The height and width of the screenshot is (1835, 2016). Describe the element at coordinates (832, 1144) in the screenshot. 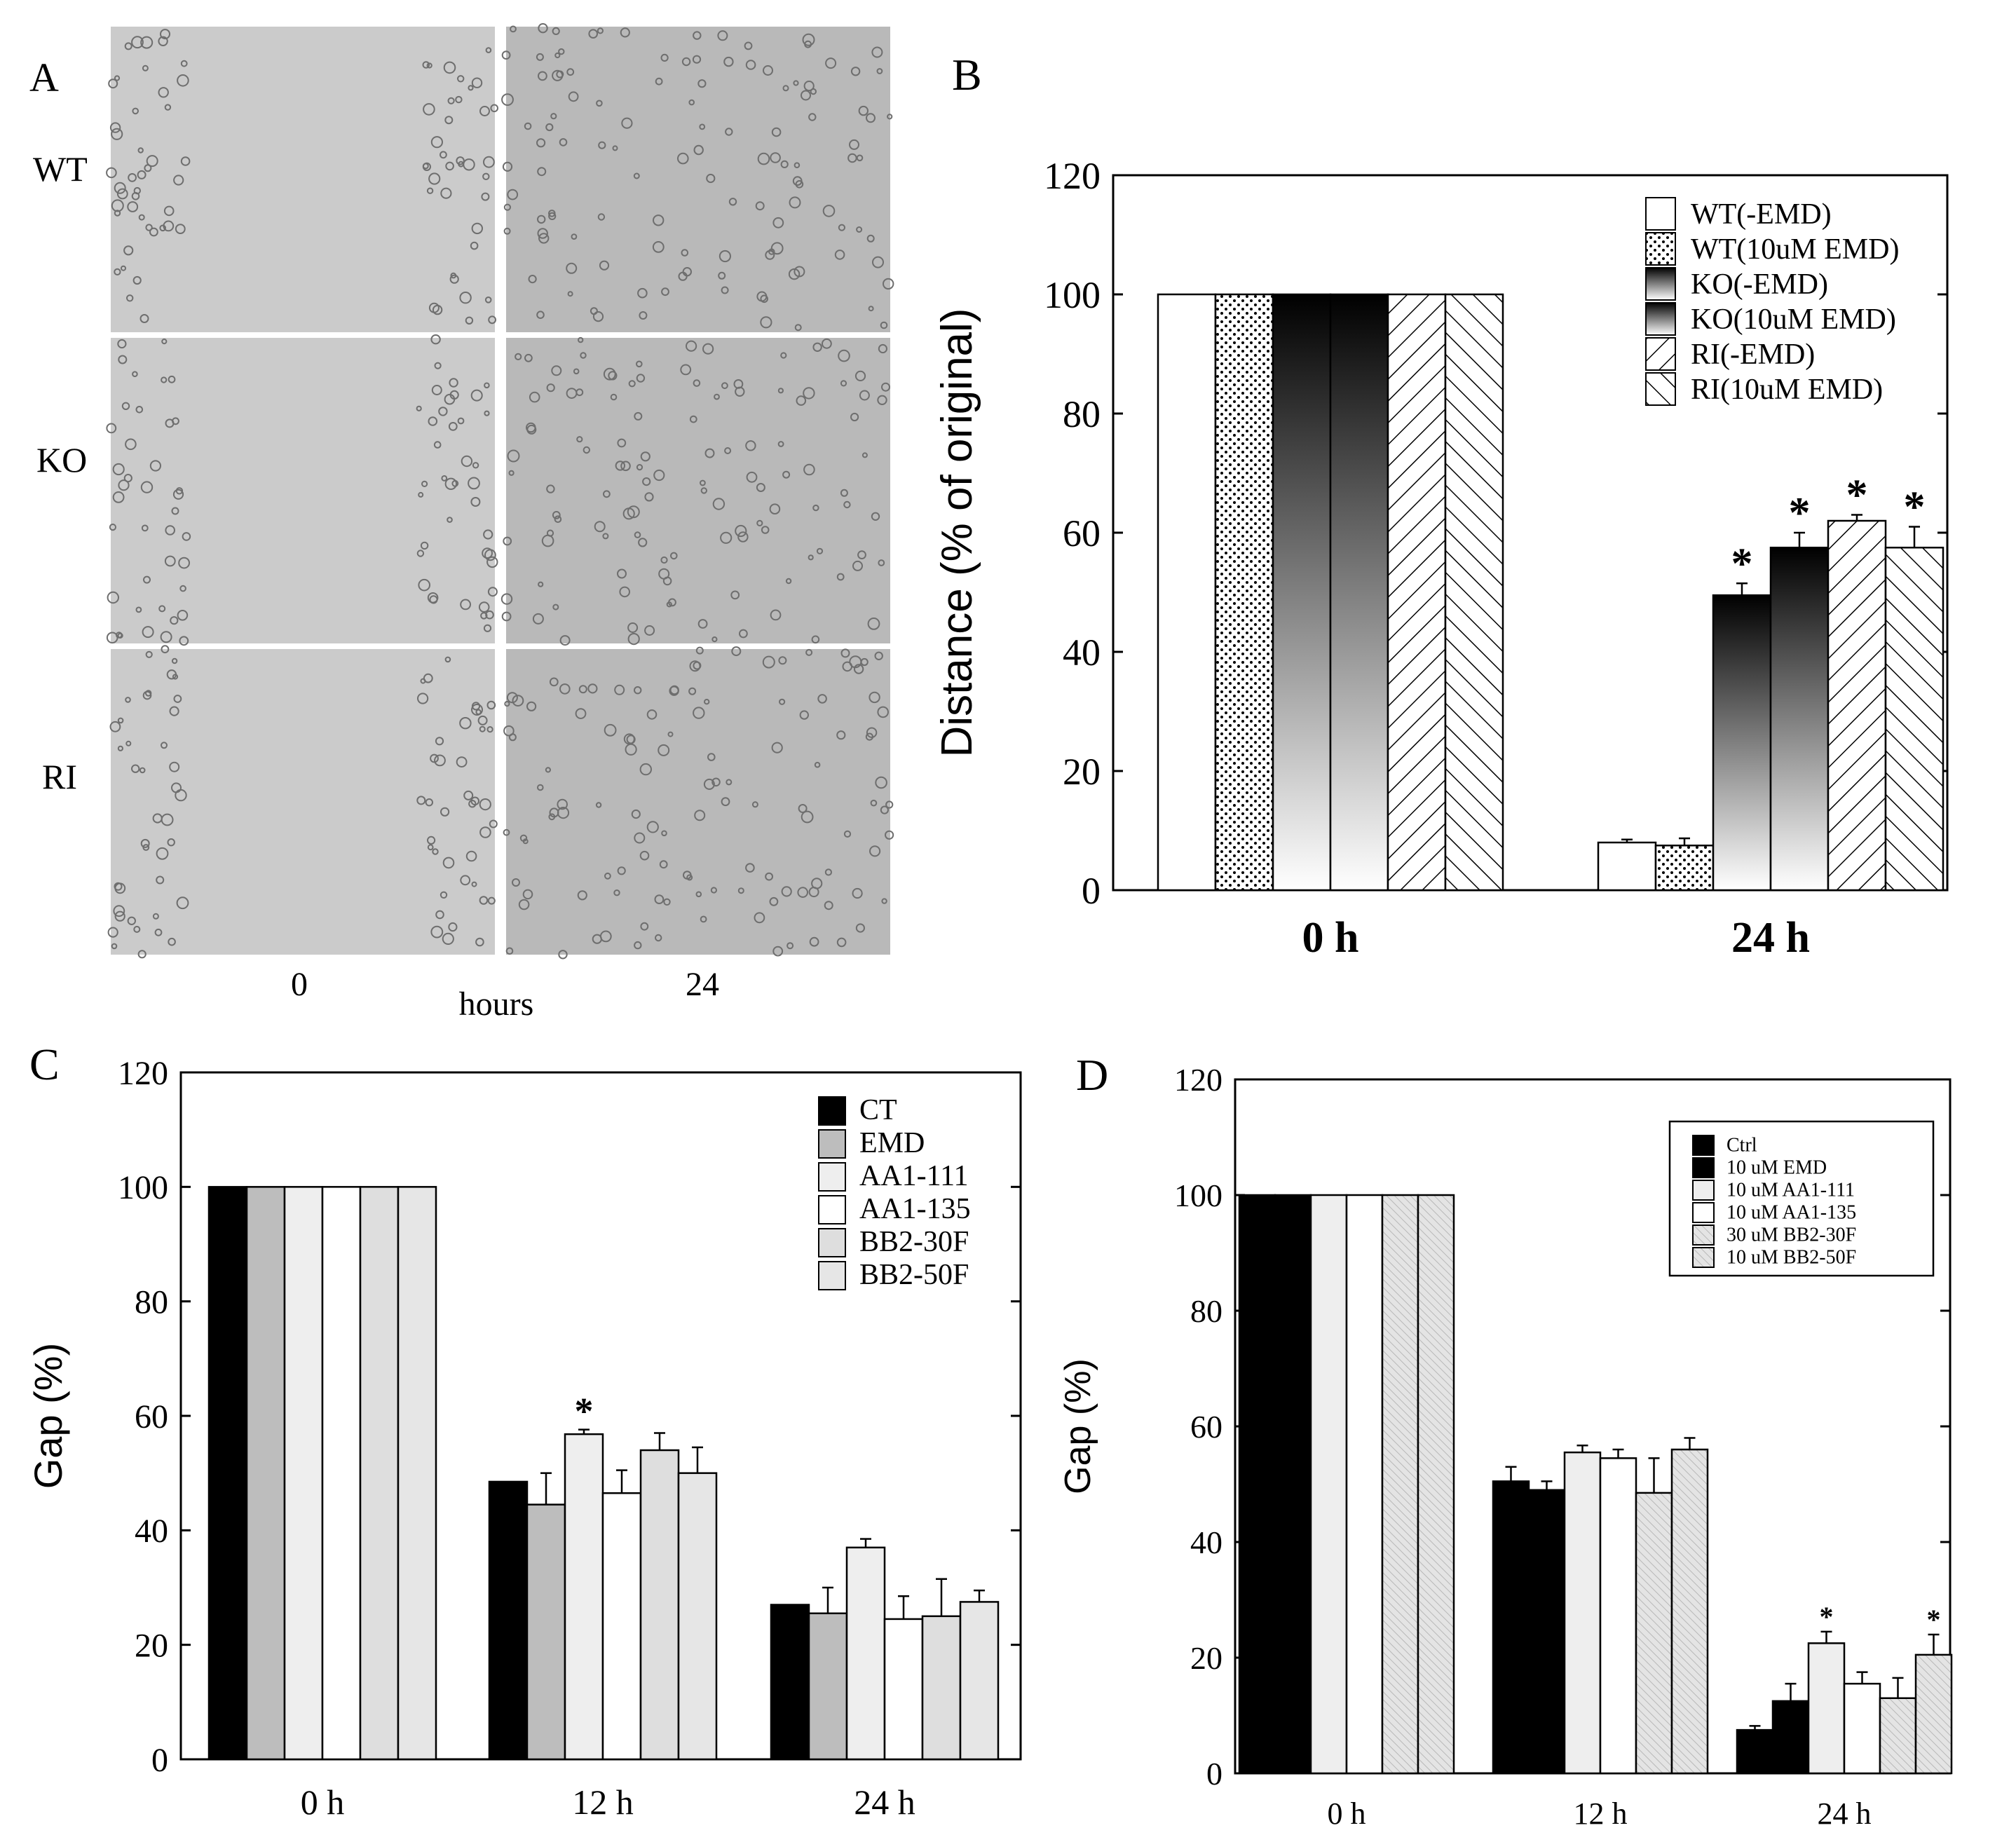

I see `legend-swatch` at that location.